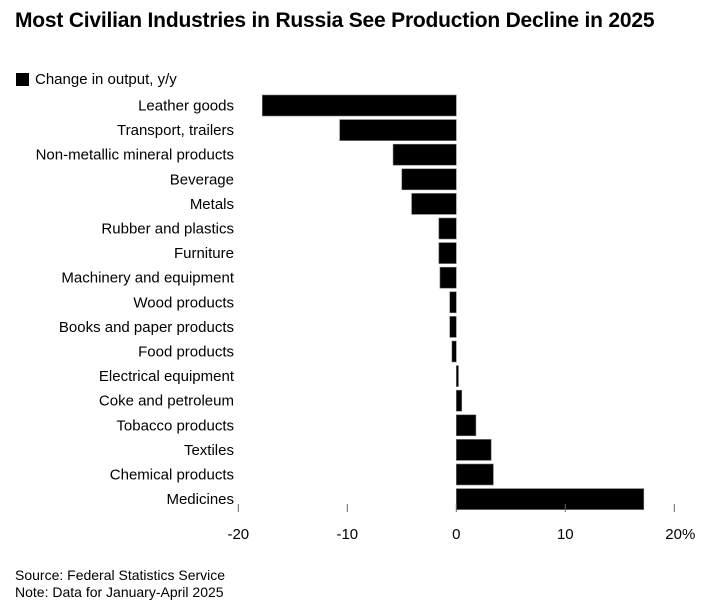 The height and width of the screenshot is (611, 712). Describe the element at coordinates (209, 450) in the screenshot. I see `category-label: Textiles` at that location.